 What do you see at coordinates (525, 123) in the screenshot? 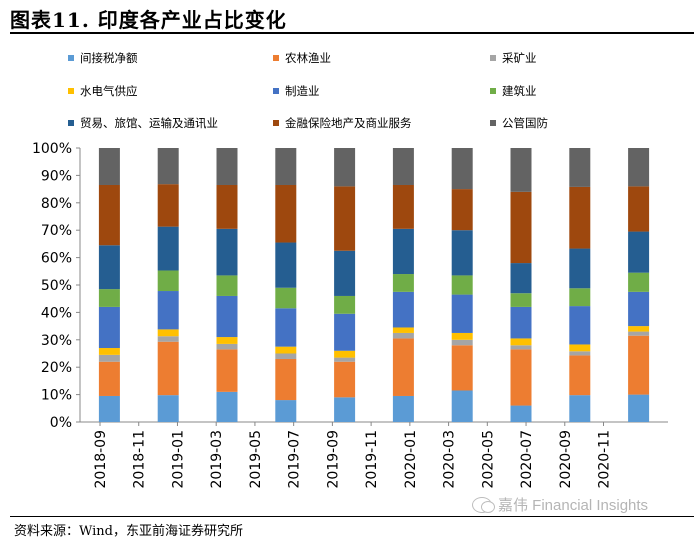
I see `legend-label: 公管国防` at bounding box center [525, 123].